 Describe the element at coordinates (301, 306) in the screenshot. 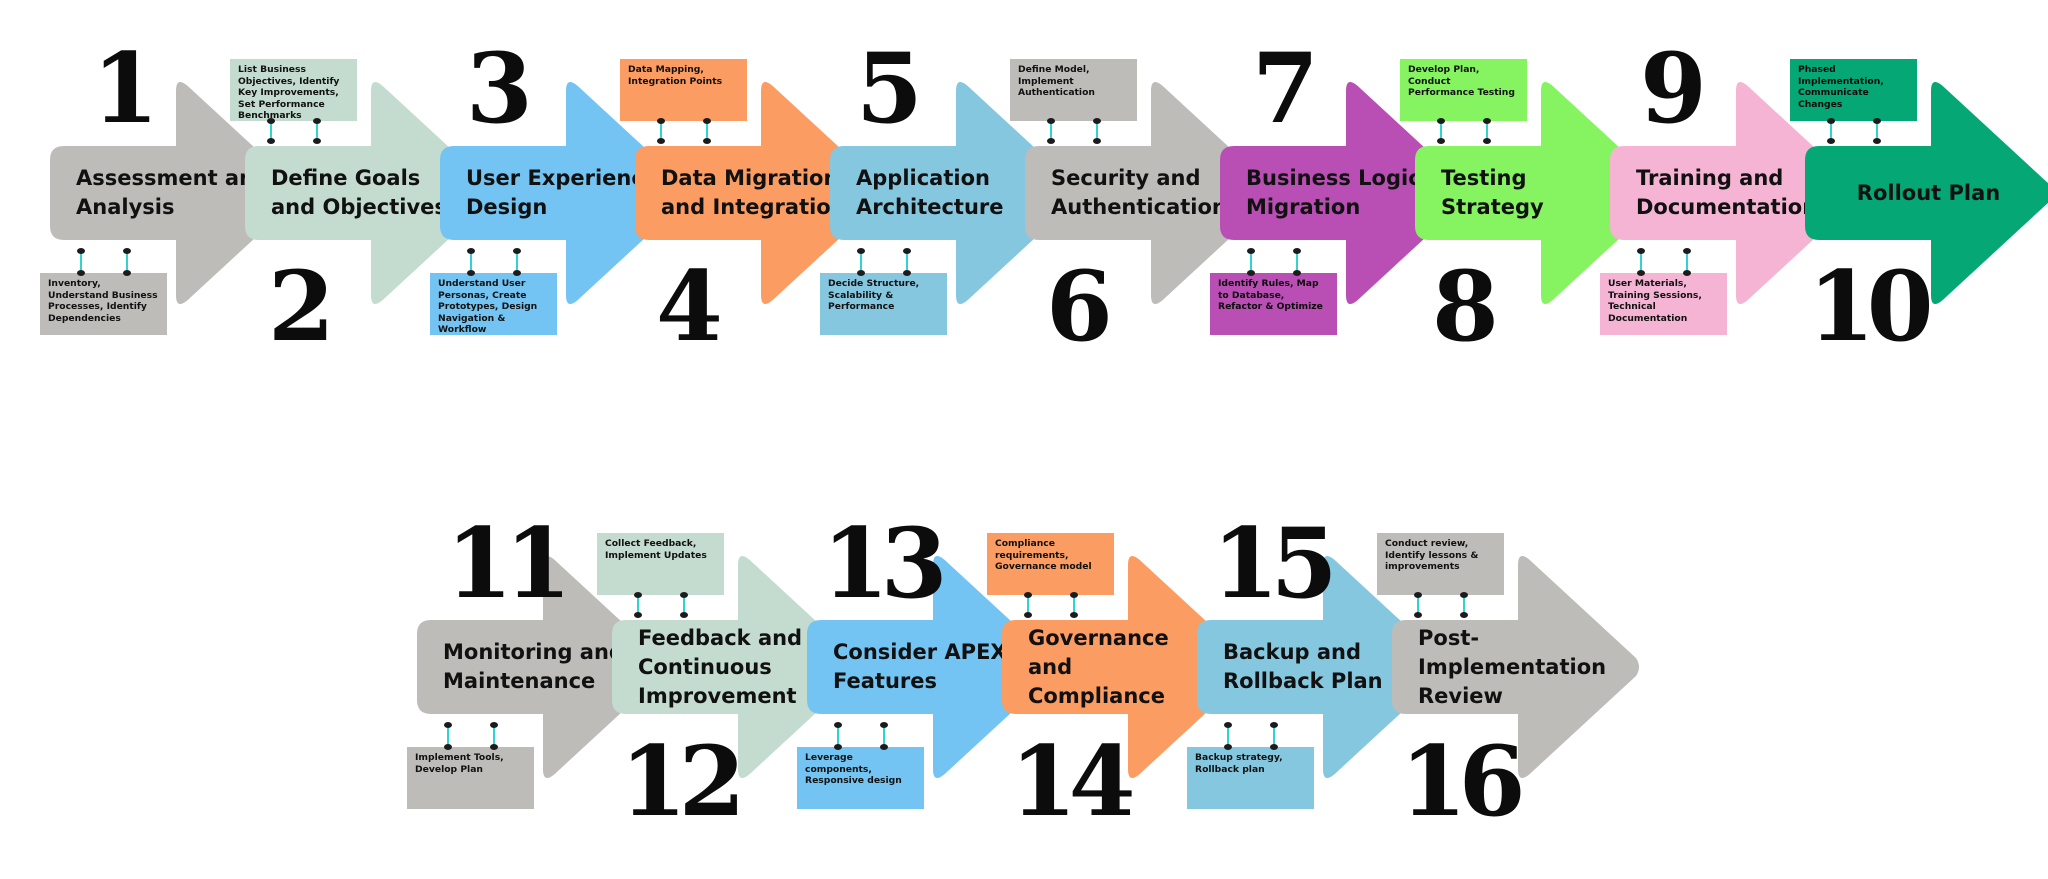

I see `step-number: 2` at that location.